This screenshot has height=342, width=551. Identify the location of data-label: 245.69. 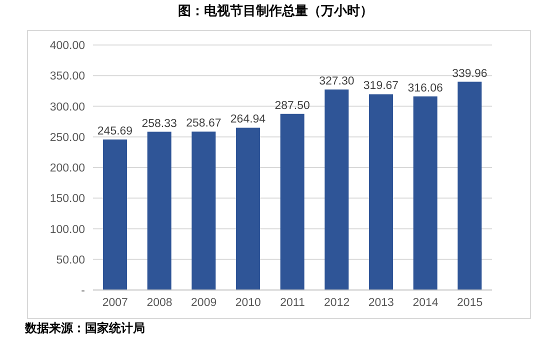
(115, 132).